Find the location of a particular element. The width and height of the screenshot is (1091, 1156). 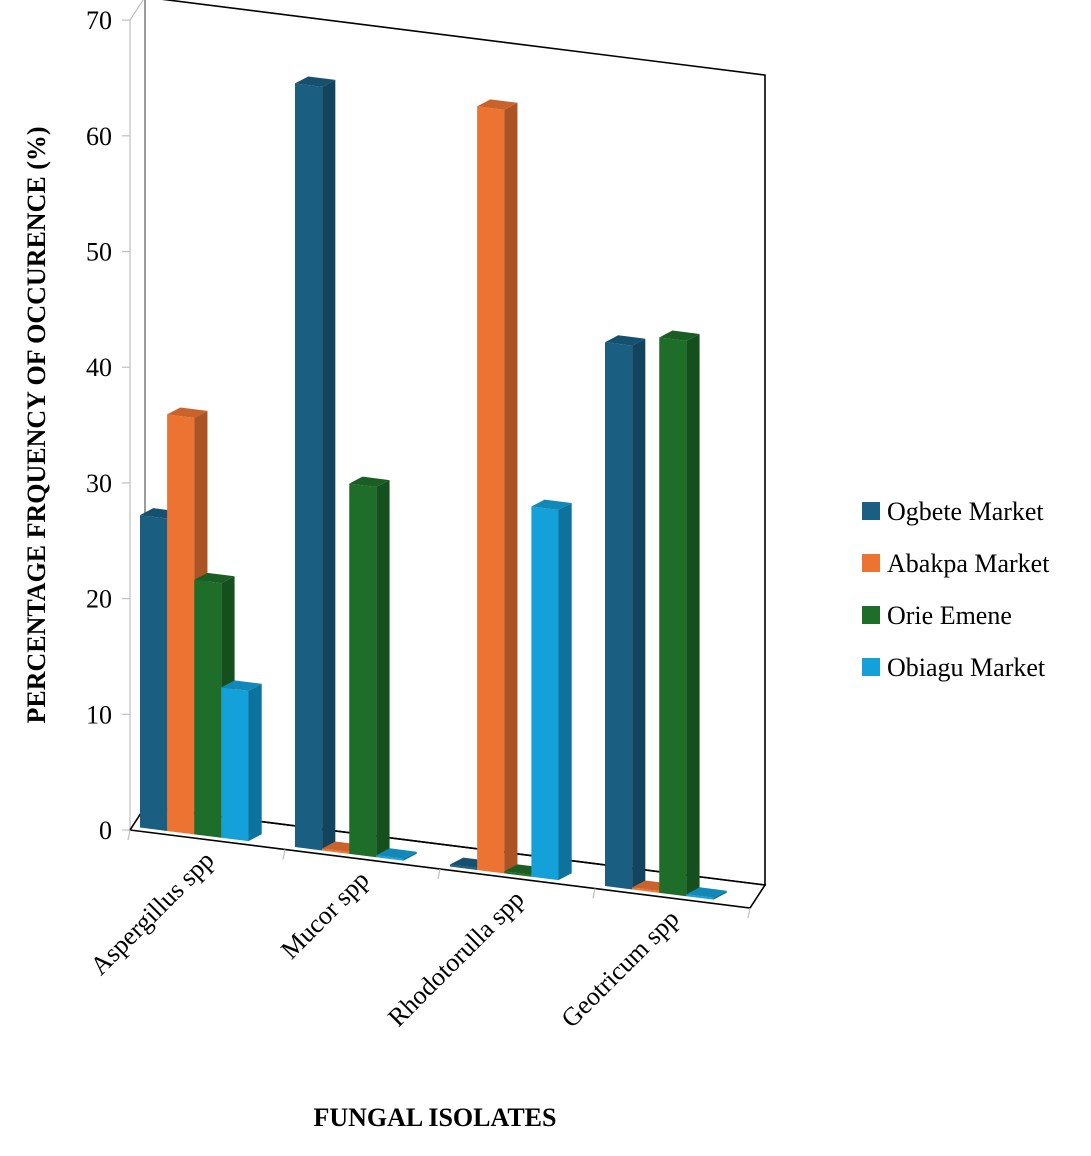

legend-item: Obiagu Market is located at coordinates (954, 667).